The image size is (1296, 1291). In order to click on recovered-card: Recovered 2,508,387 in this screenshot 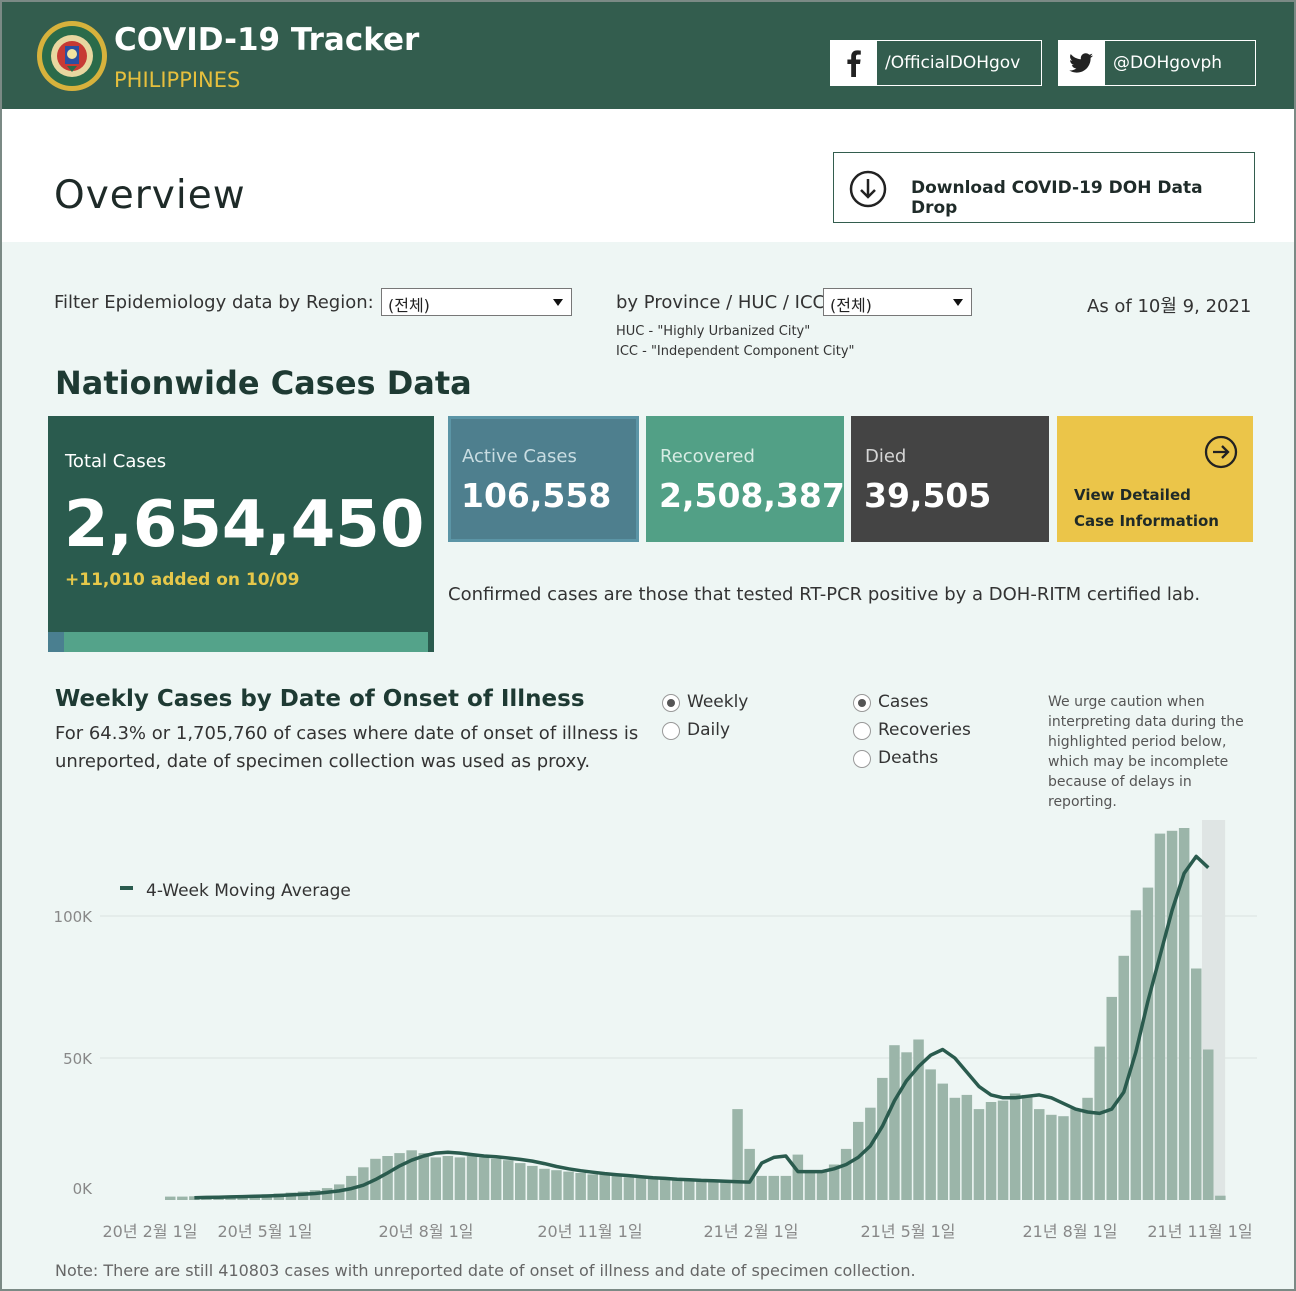, I will do `click(745, 479)`.